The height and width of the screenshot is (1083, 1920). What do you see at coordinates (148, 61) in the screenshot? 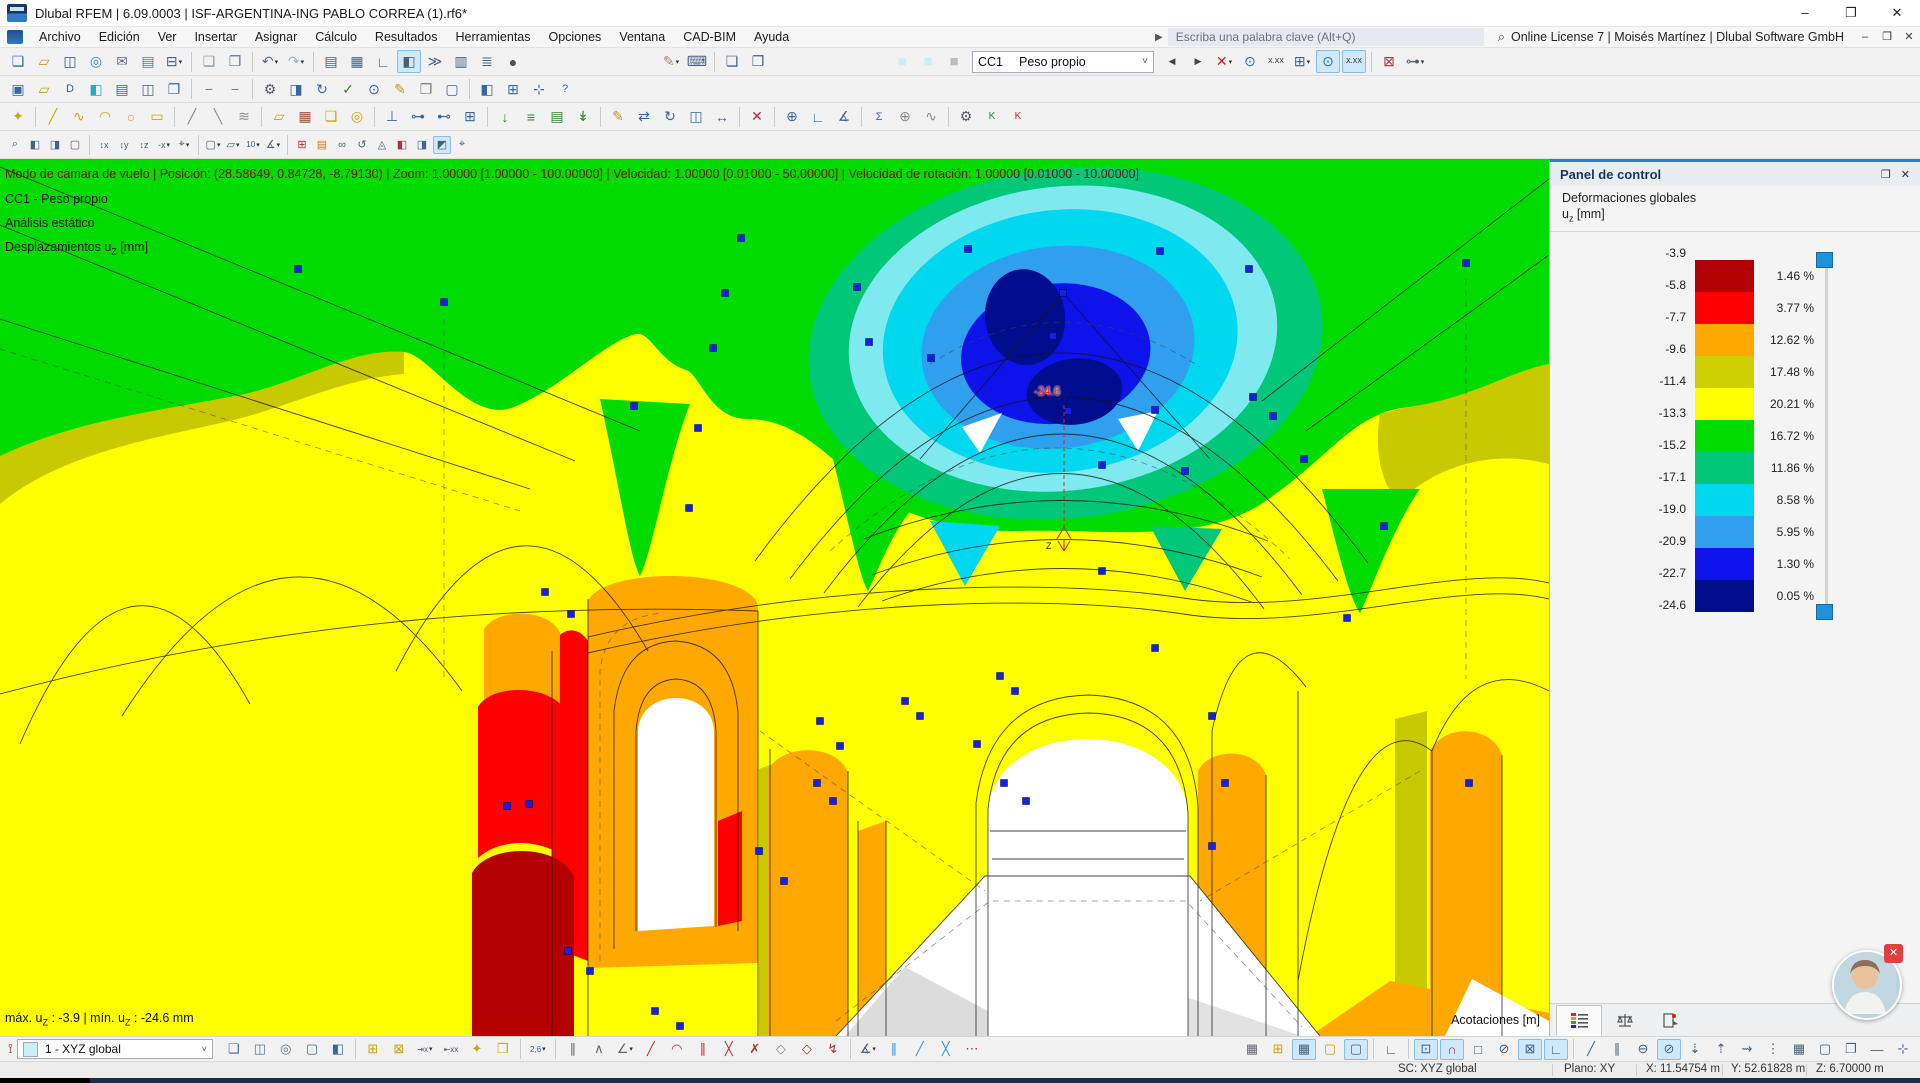
I see `page-preview-icon: ▤` at bounding box center [148, 61].